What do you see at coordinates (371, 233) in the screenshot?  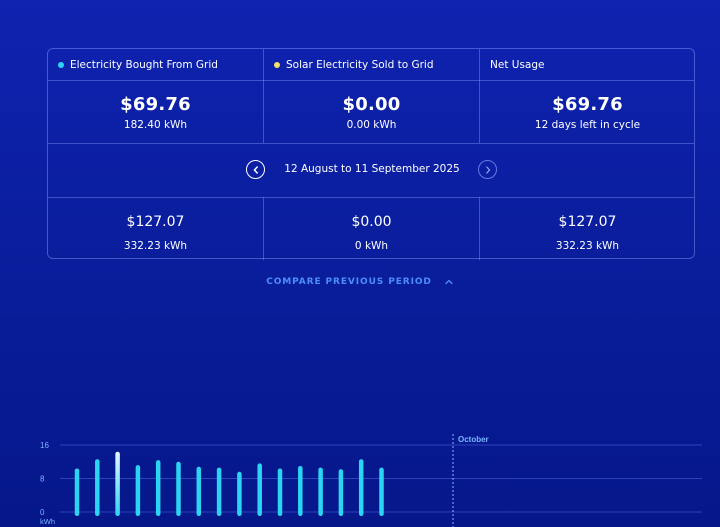 I see `previous-sold-cell: $0.00 0 kWh` at bounding box center [371, 233].